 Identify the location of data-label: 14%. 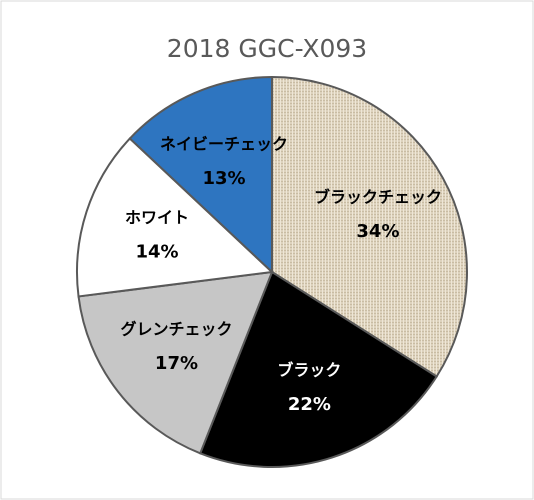
(156, 252).